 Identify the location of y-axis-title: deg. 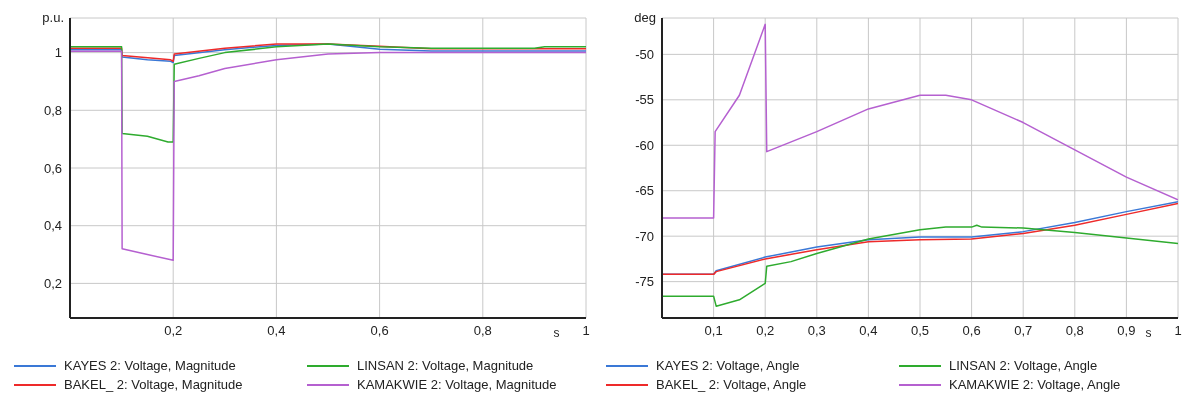
(644, 17).